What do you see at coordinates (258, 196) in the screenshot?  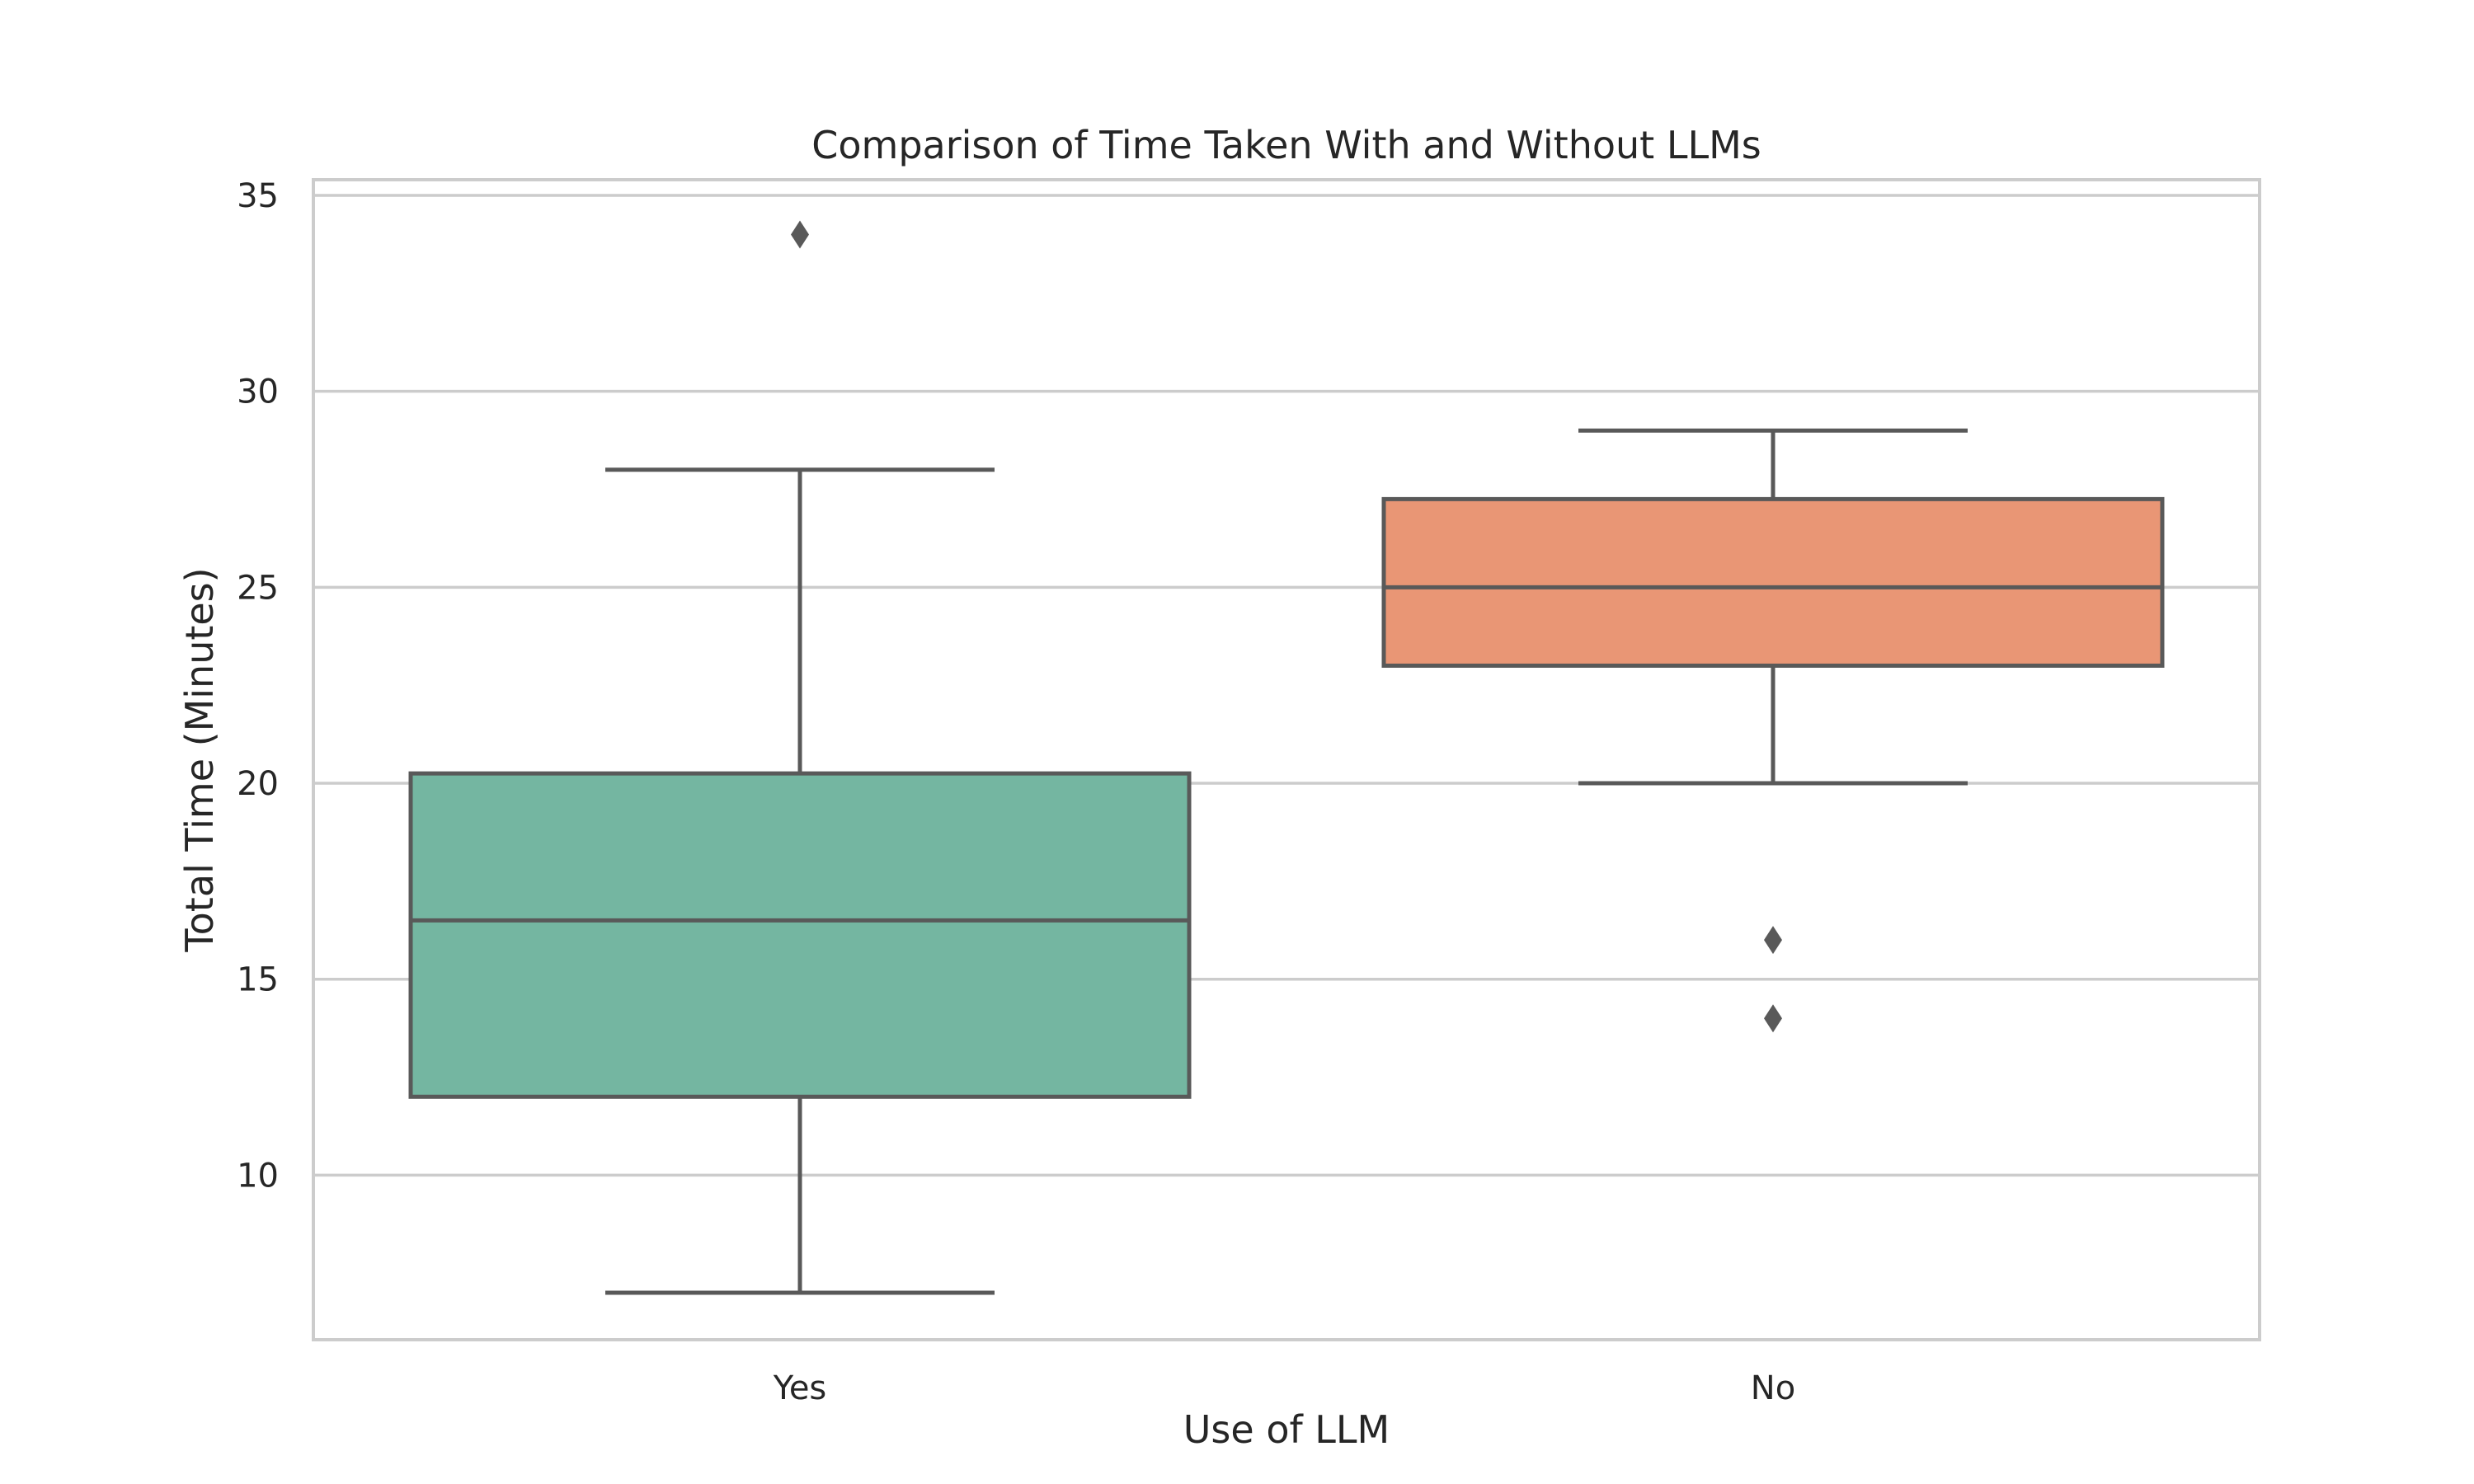 I see `y-tick-label: 35` at bounding box center [258, 196].